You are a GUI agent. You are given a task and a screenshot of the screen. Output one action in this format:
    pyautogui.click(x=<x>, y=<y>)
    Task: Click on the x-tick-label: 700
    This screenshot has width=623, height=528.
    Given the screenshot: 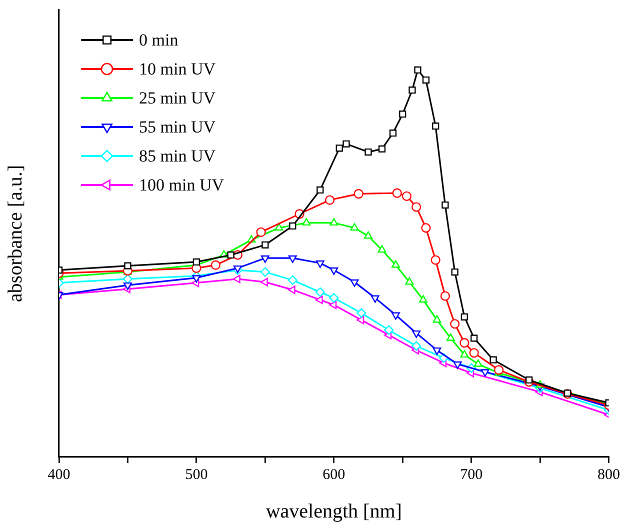 What is the action you would take?
    pyautogui.click(x=471, y=474)
    